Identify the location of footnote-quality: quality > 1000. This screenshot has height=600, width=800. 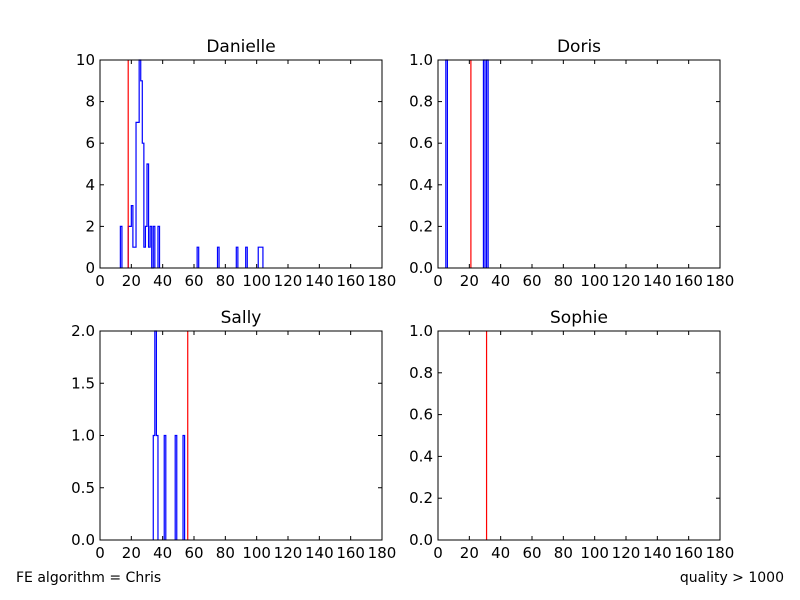
(731, 578).